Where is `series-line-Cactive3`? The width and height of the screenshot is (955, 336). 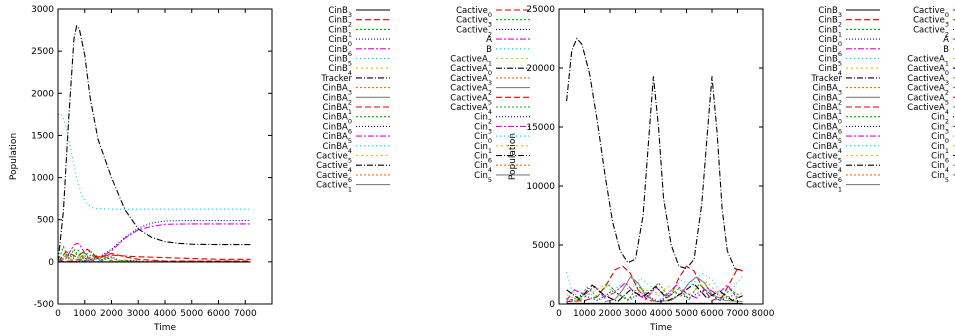 series-line-Cactive3 is located at coordinates (98, 256).